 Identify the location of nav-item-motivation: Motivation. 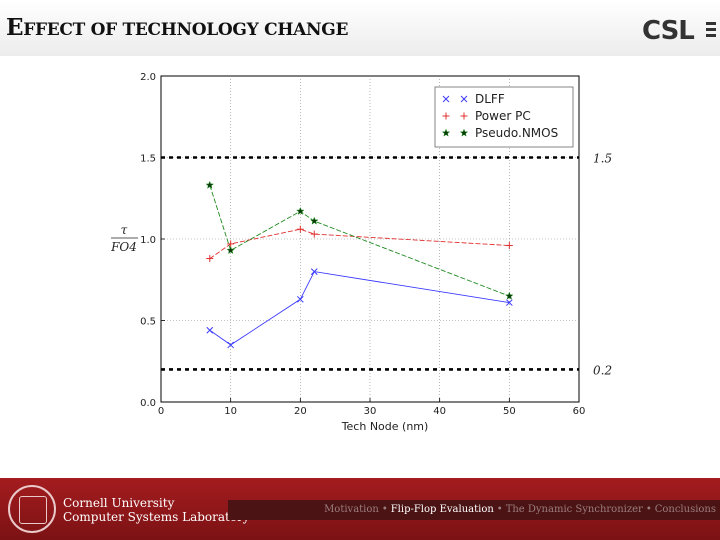
(351, 509).